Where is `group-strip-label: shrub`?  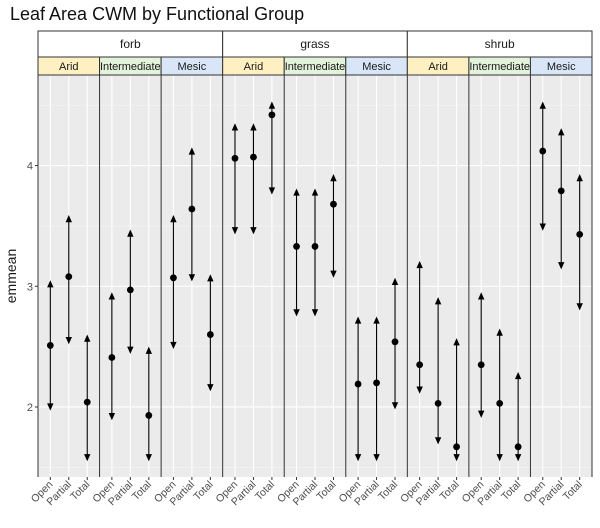
group-strip-label: shrub is located at coordinates (500, 44).